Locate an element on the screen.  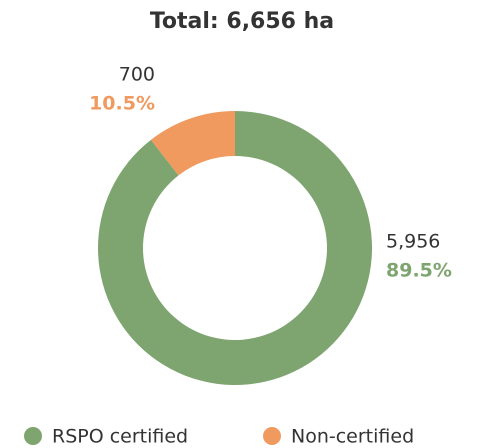
value-label: 5,956 is located at coordinates (413, 242).